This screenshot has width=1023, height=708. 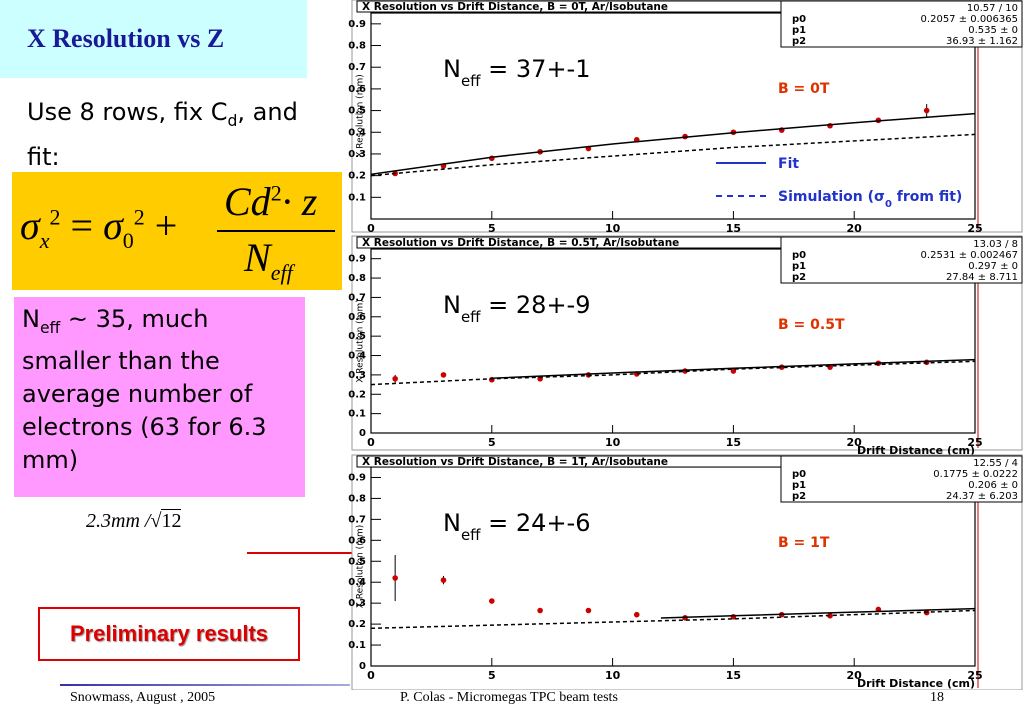 I want to click on sym: 0, so click(x=128, y=240).